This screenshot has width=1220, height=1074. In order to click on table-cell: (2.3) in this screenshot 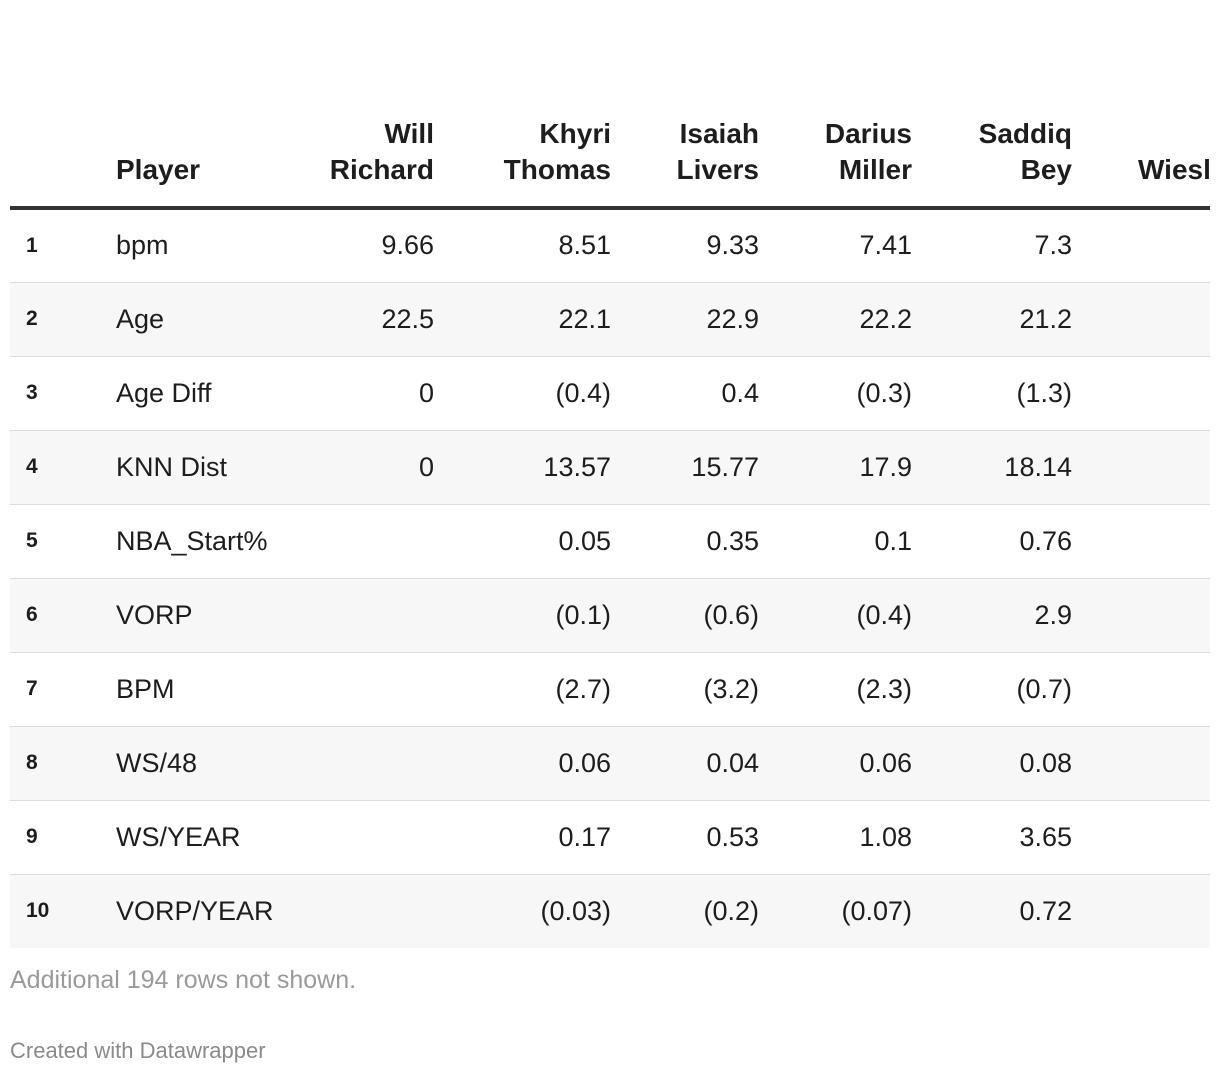, I will do `click(837, 689)`.